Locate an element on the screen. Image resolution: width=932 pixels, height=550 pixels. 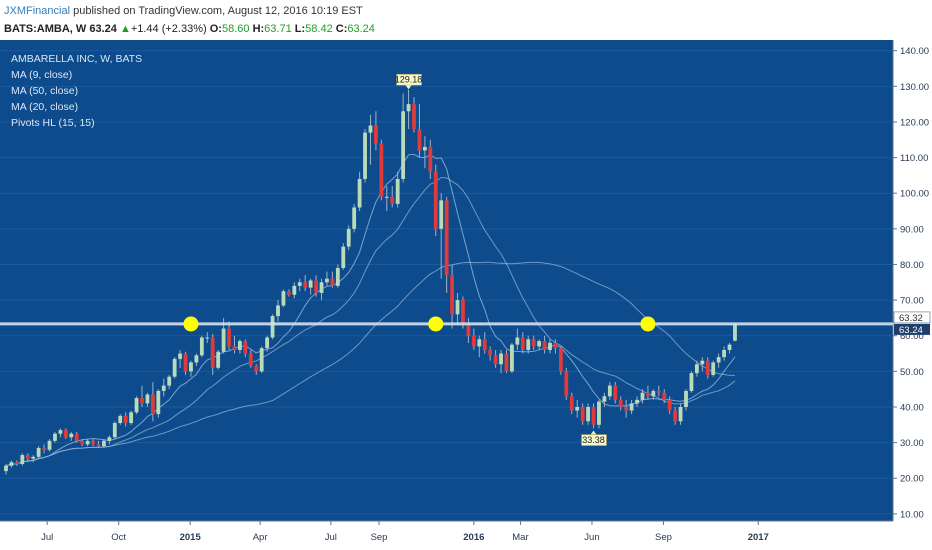
pivot-low-label: 33.38 is located at coordinates (593, 440).